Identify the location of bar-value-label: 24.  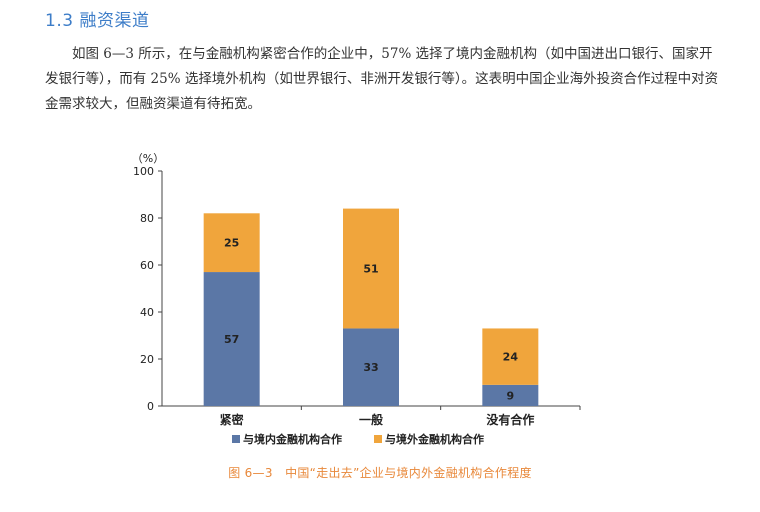
(511, 357).